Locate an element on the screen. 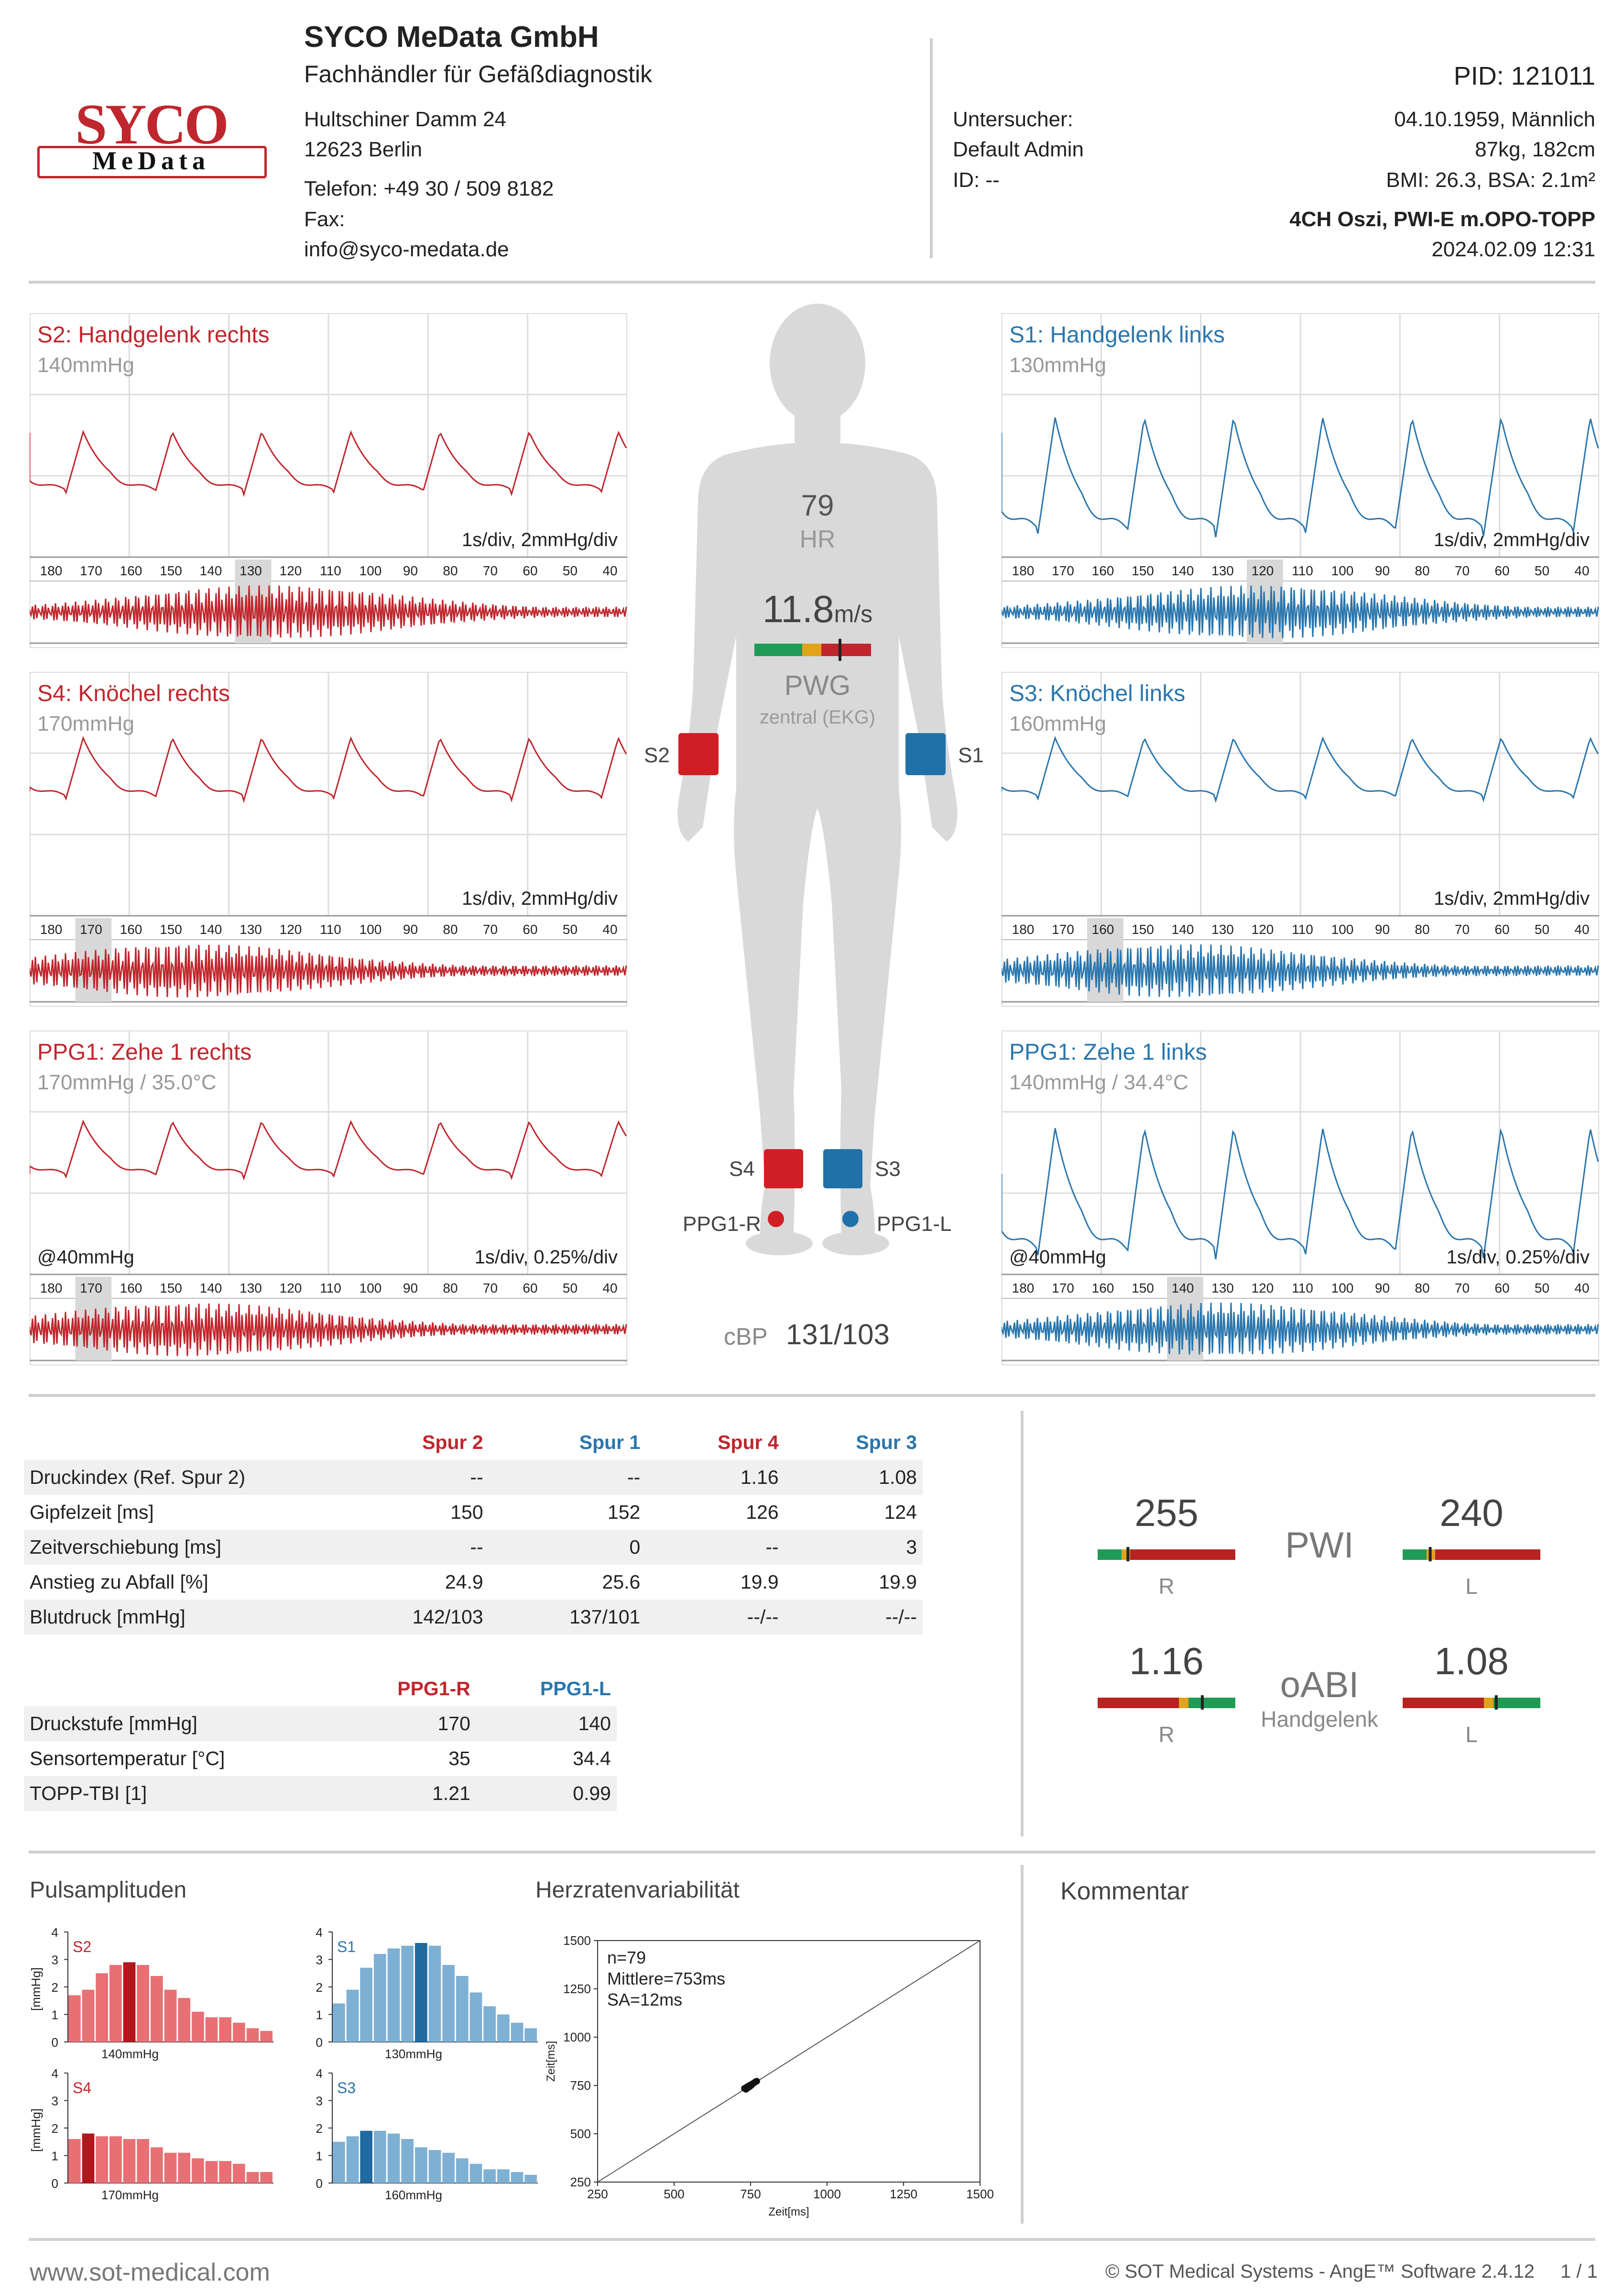  oabi-left-value: 1.08 is located at coordinates (1472, 1661).